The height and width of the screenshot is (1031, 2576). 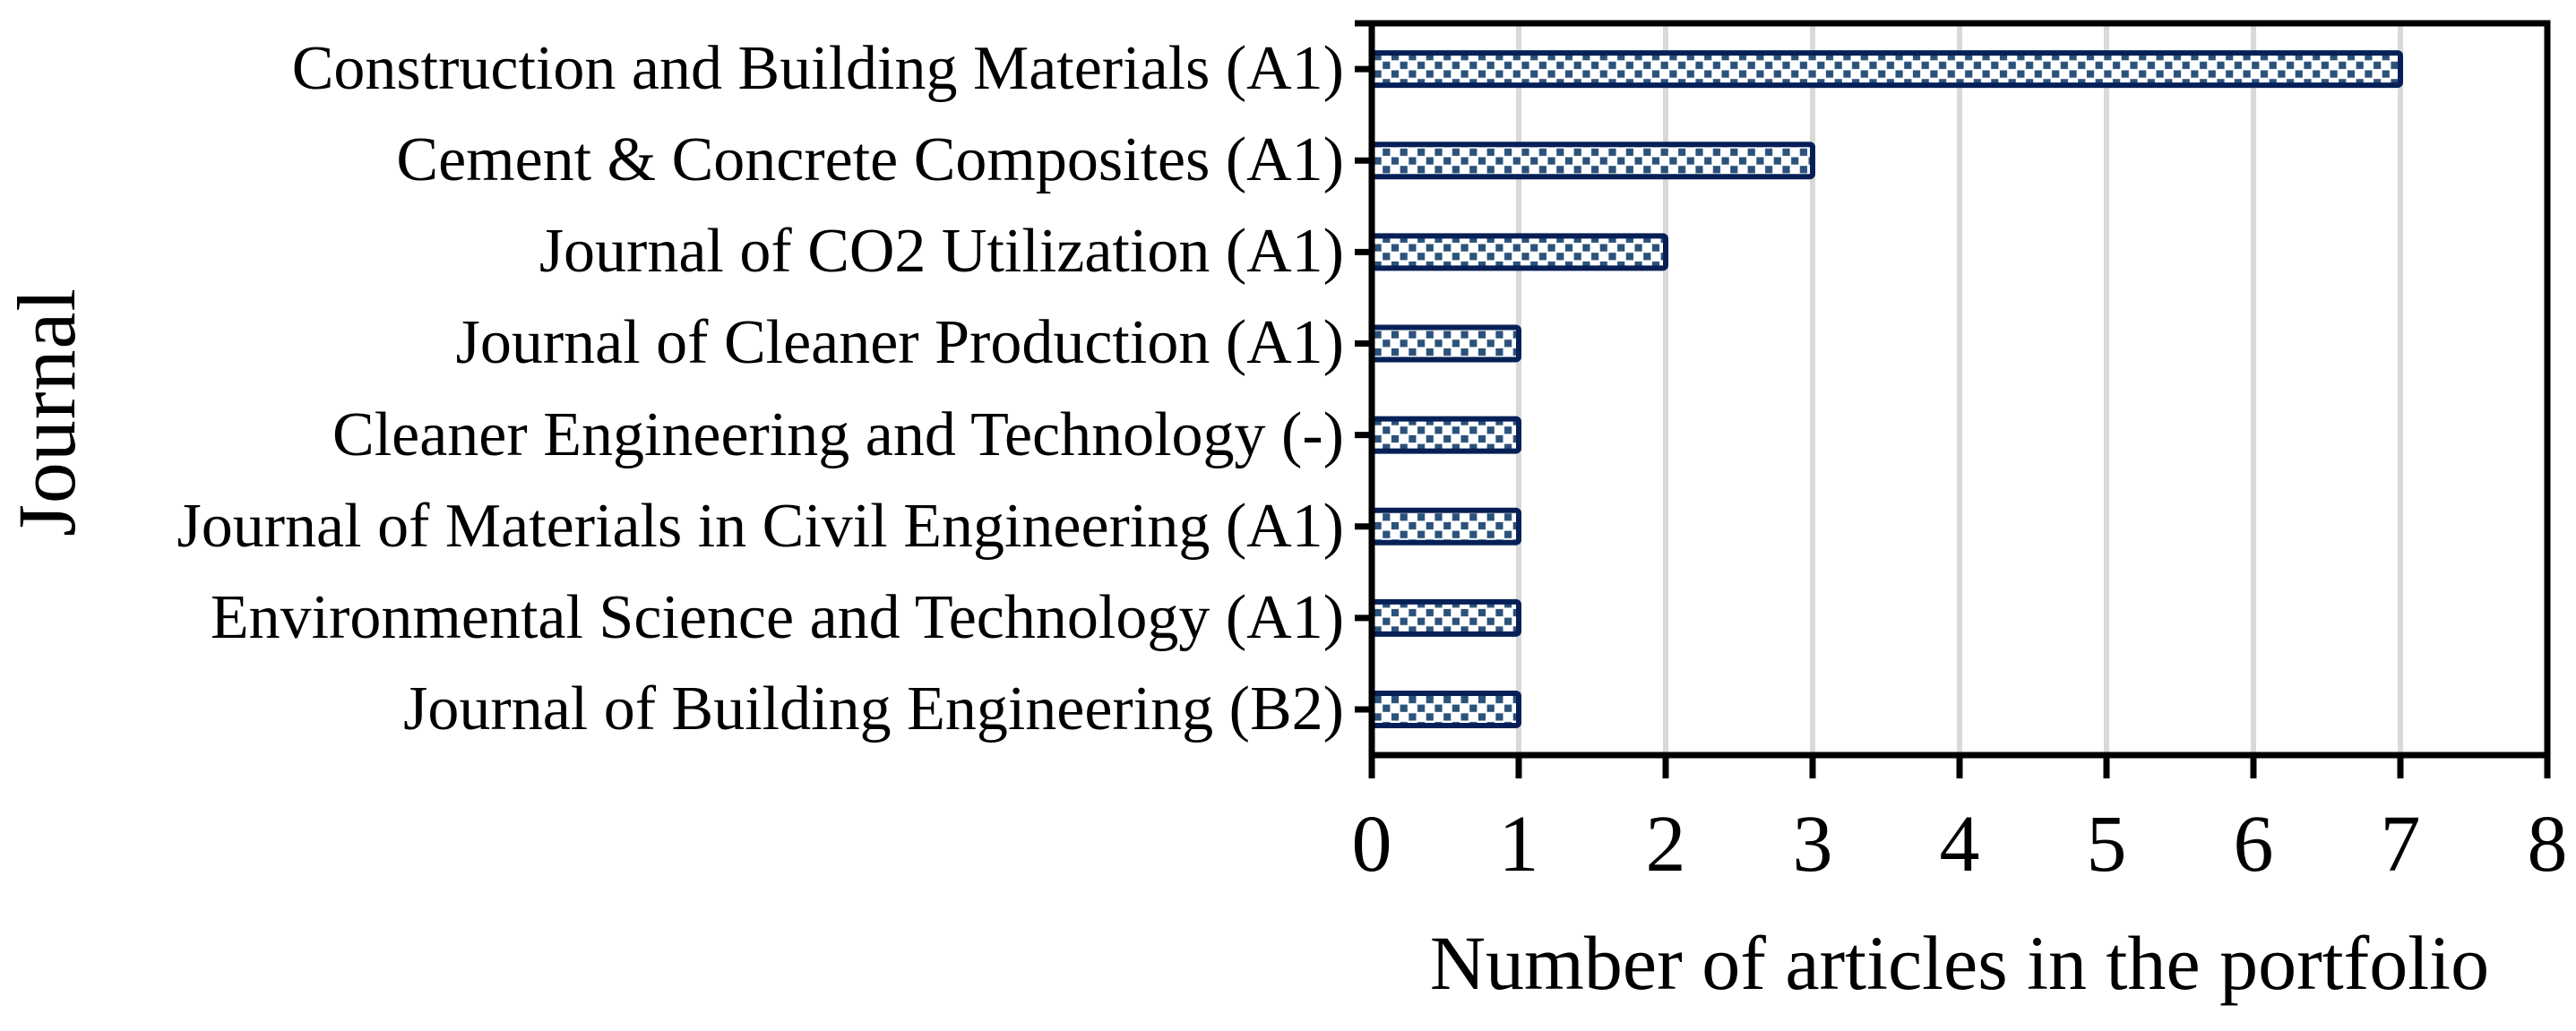 What do you see at coordinates (1813, 844) in the screenshot?
I see `x-tick-label: 3` at bounding box center [1813, 844].